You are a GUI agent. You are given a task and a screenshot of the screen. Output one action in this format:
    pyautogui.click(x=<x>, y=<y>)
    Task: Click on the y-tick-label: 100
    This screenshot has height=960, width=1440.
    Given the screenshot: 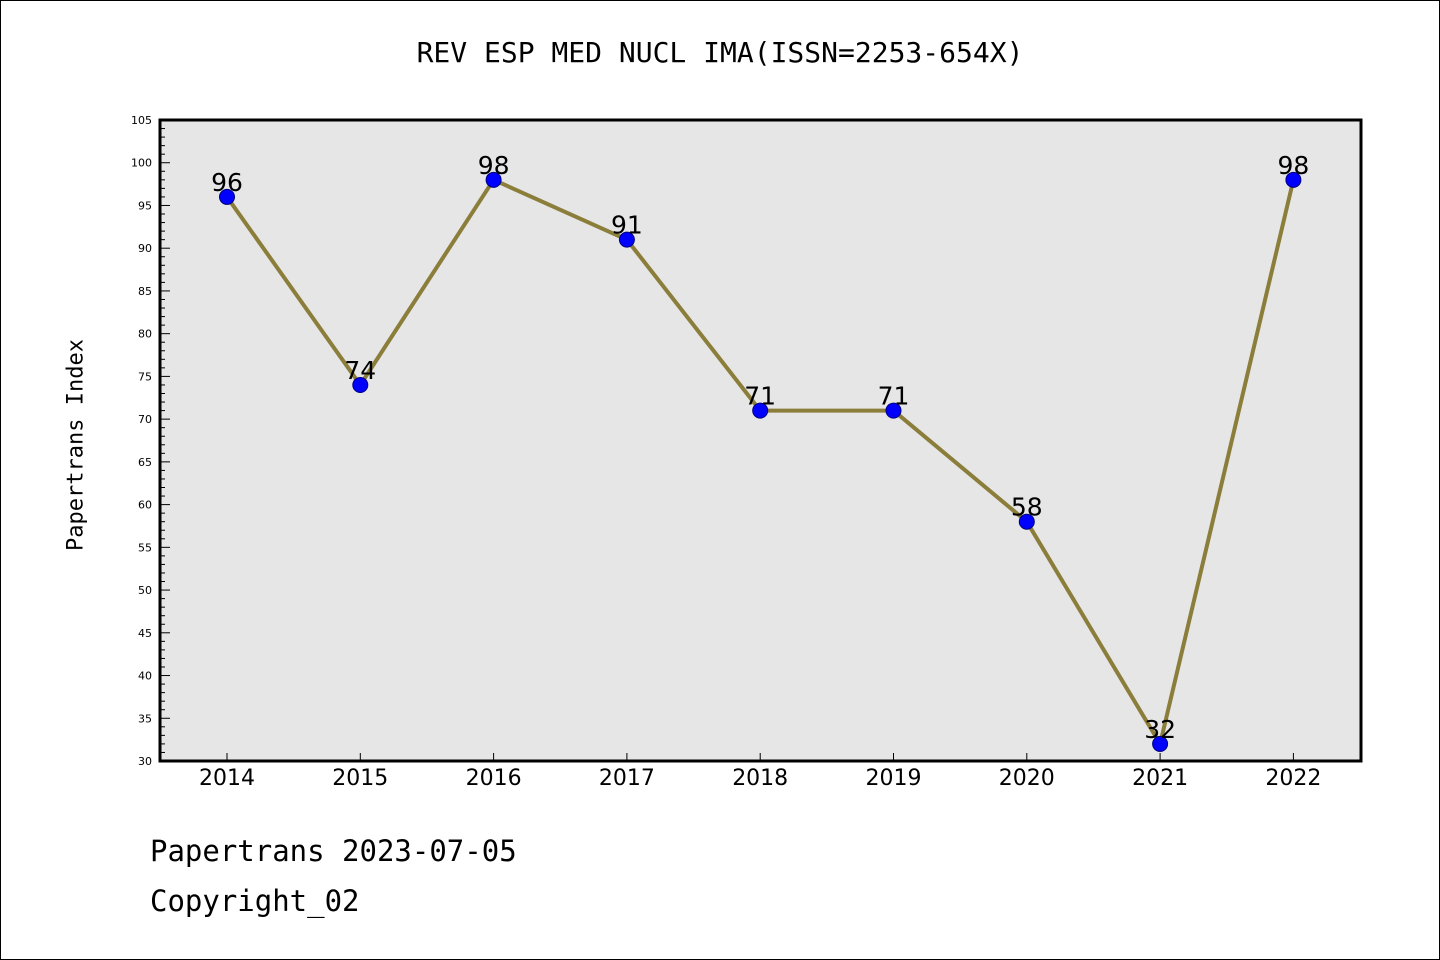 What is the action you would take?
    pyautogui.click(x=141, y=163)
    